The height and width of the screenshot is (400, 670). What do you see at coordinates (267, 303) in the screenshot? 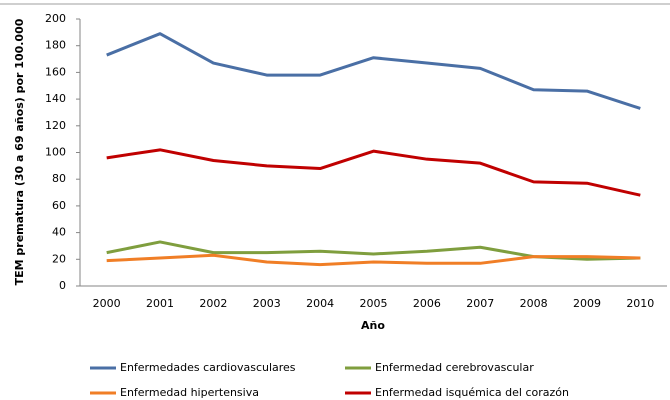
I see `x-tick-label: 2003` at bounding box center [267, 303].